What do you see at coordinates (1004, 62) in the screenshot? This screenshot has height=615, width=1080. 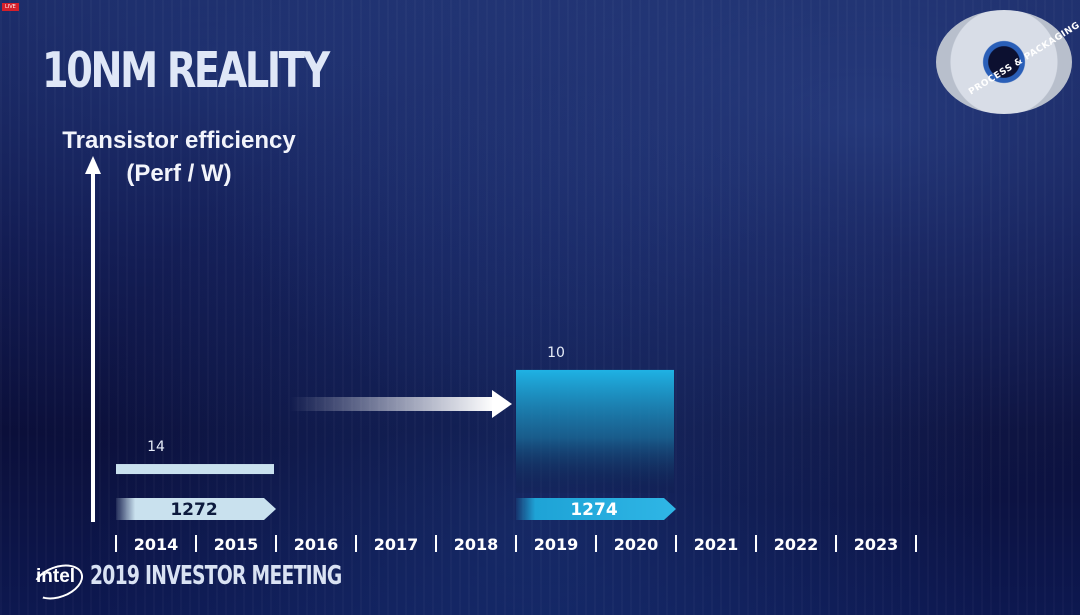 I see `process-packaging-badge-icon` at bounding box center [1004, 62].